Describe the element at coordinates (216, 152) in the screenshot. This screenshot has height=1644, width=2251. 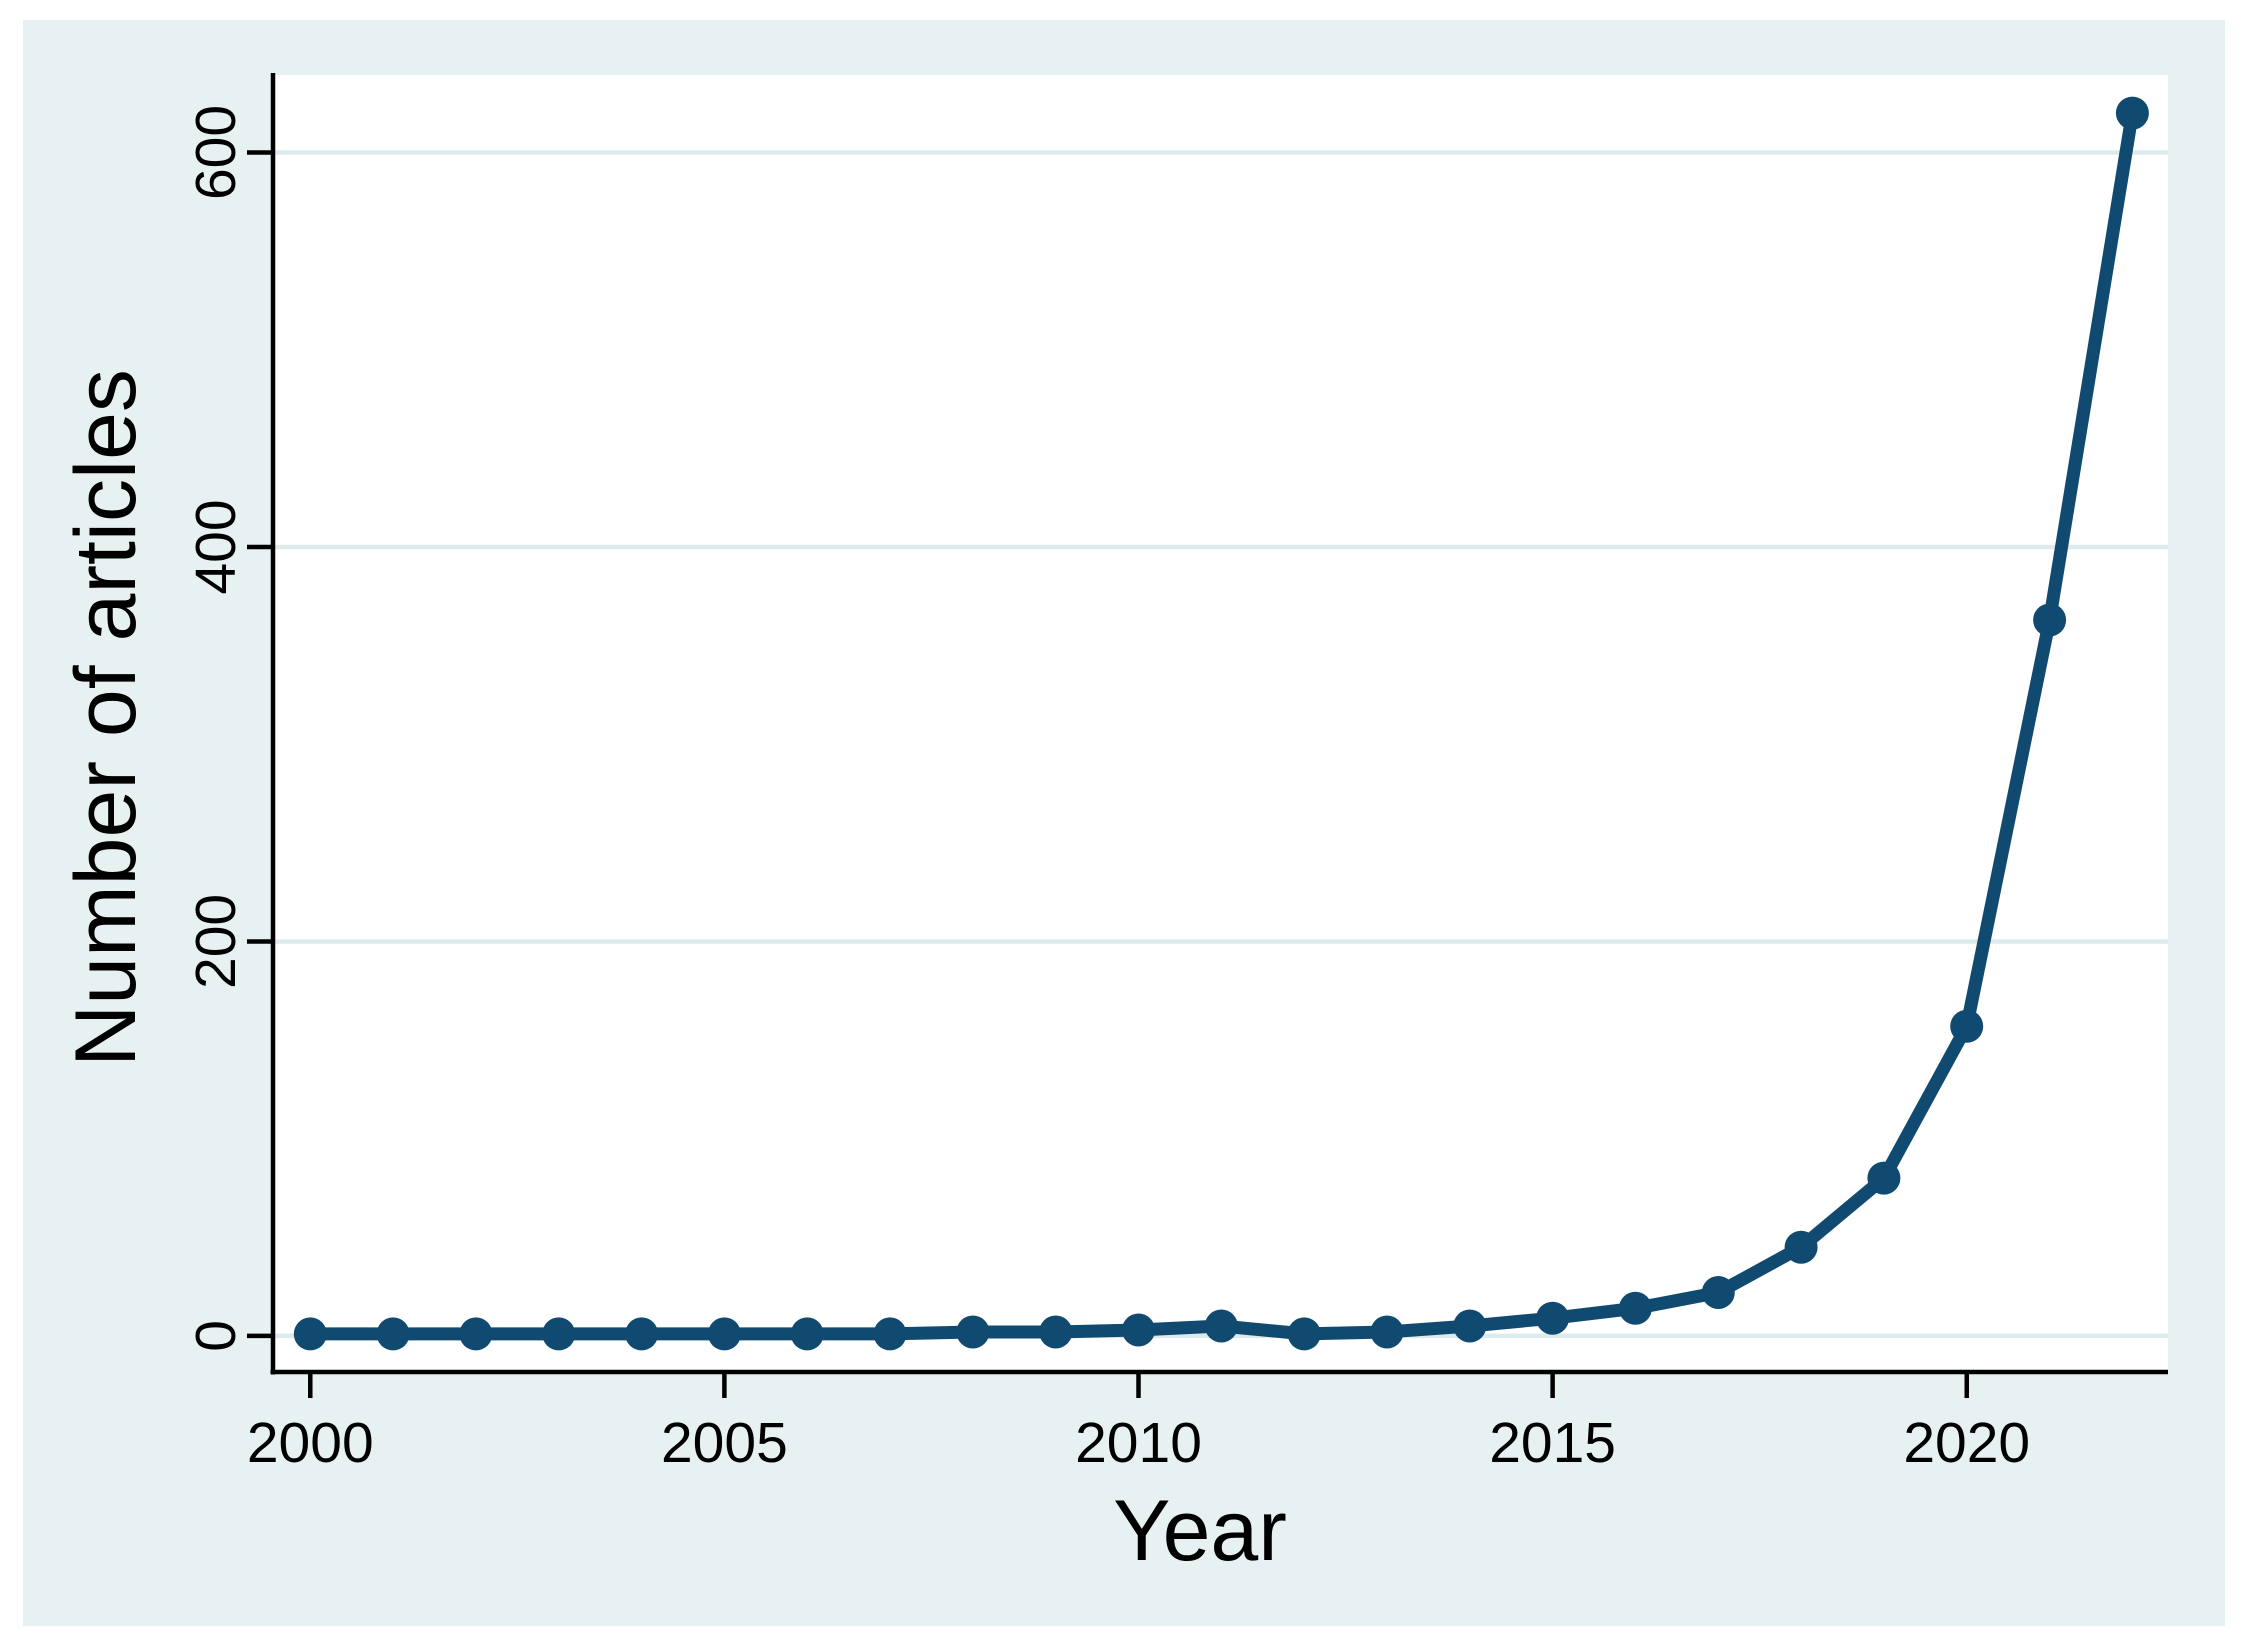
I see `y-tick-label: 600` at that location.